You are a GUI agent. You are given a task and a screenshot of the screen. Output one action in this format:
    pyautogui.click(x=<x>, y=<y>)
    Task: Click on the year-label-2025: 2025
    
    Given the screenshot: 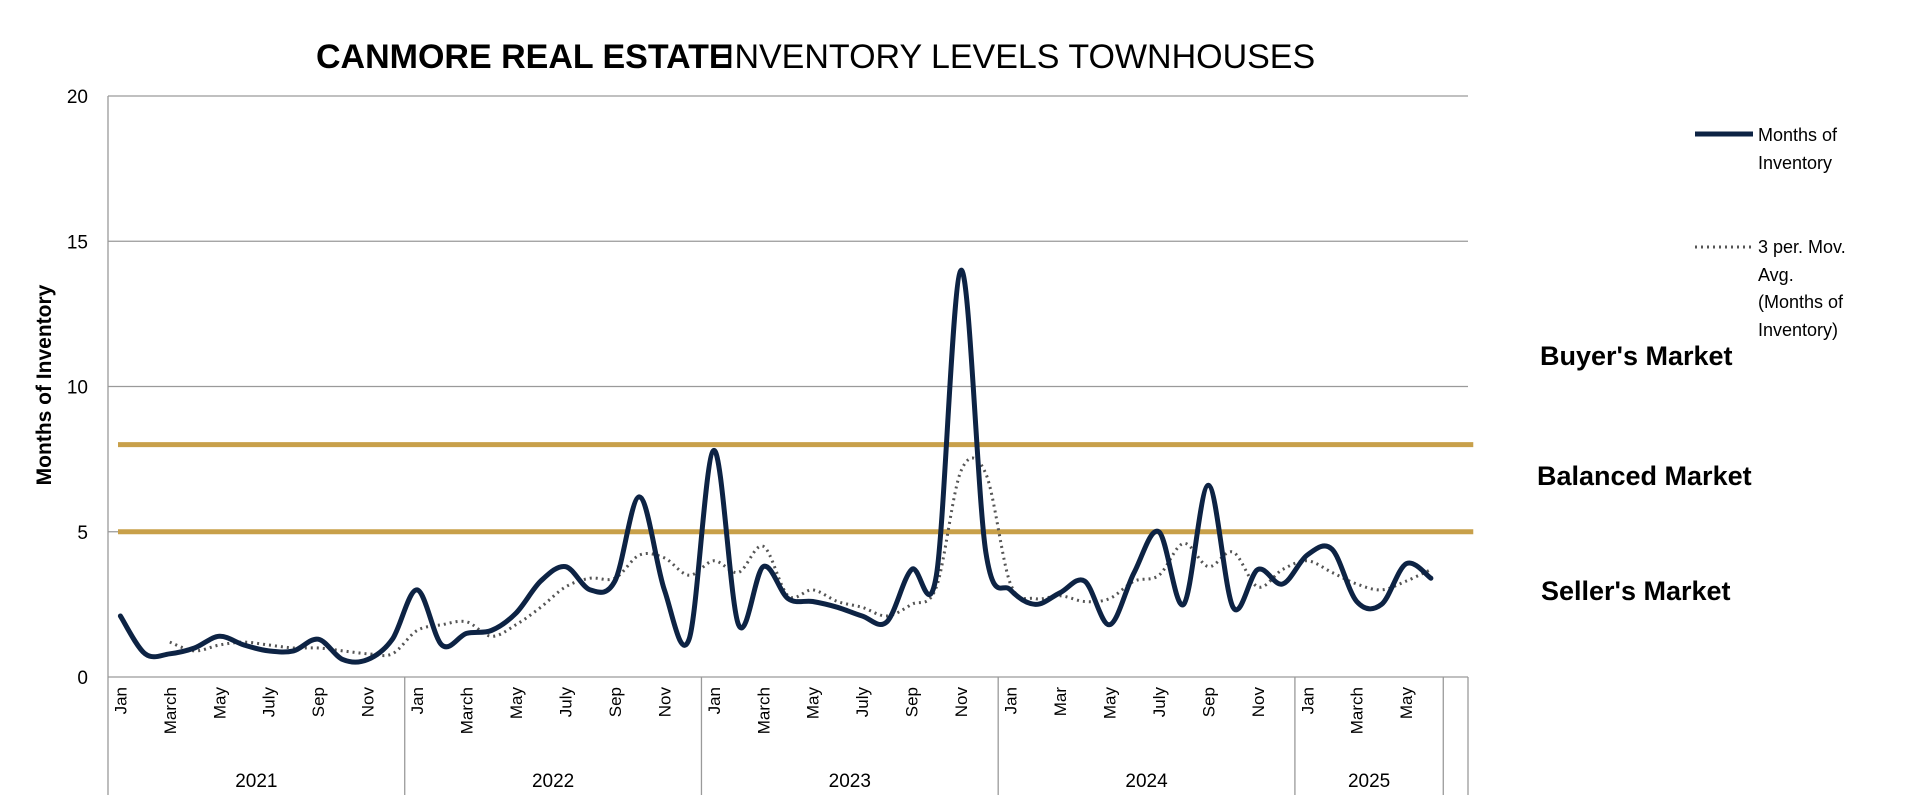 What is the action you would take?
    pyautogui.click(x=1369, y=781)
    